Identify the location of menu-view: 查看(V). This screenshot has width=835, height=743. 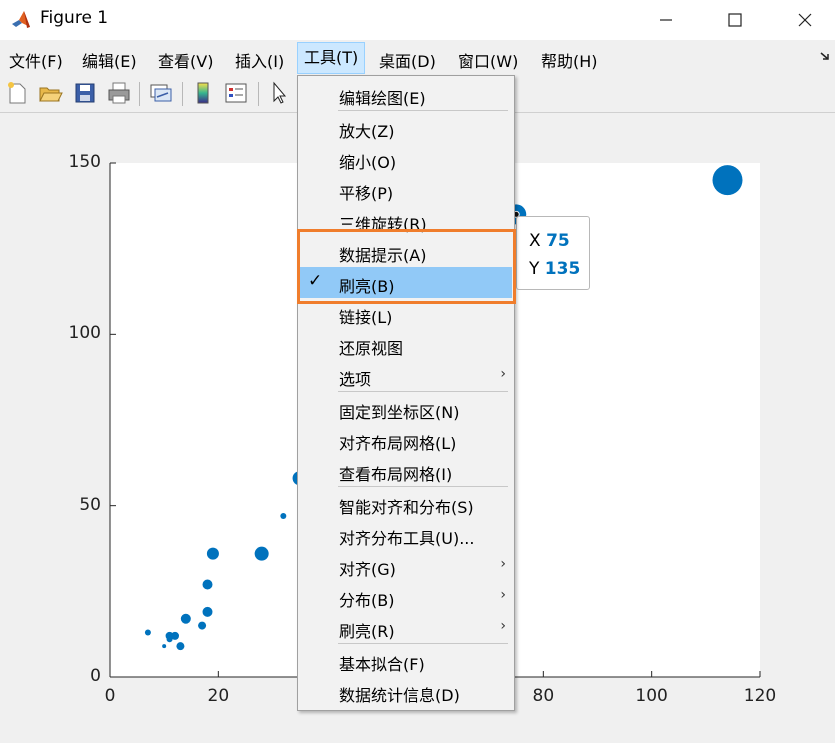
(186, 61).